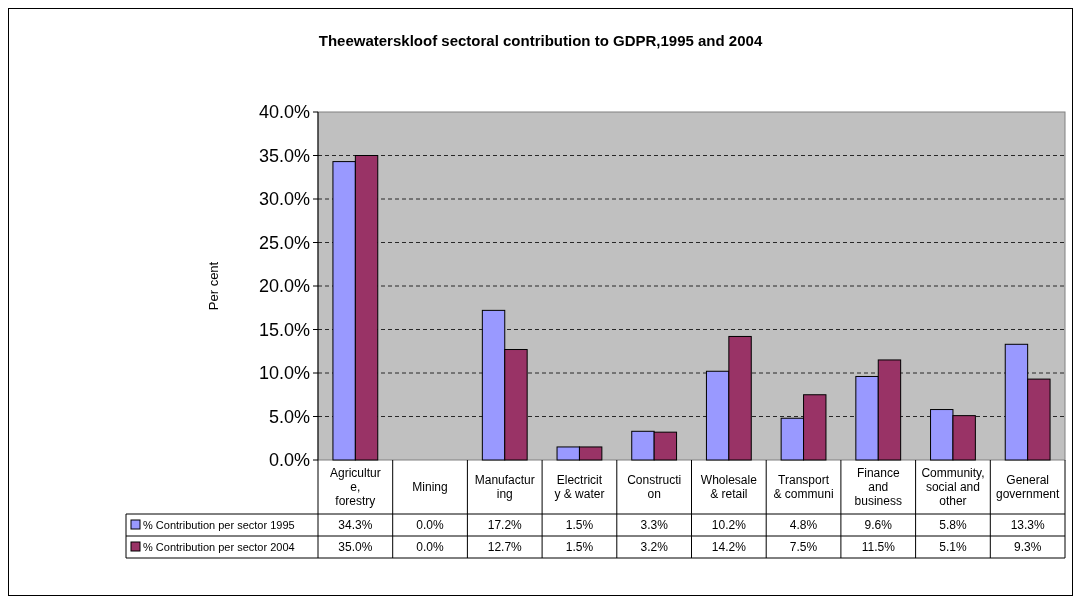 Image resolution: width=1081 pixels, height=604 pixels. Describe the element at coordinates (284, 112) in the screenshot. I see `y-tick-label: 40.0%` at that location.